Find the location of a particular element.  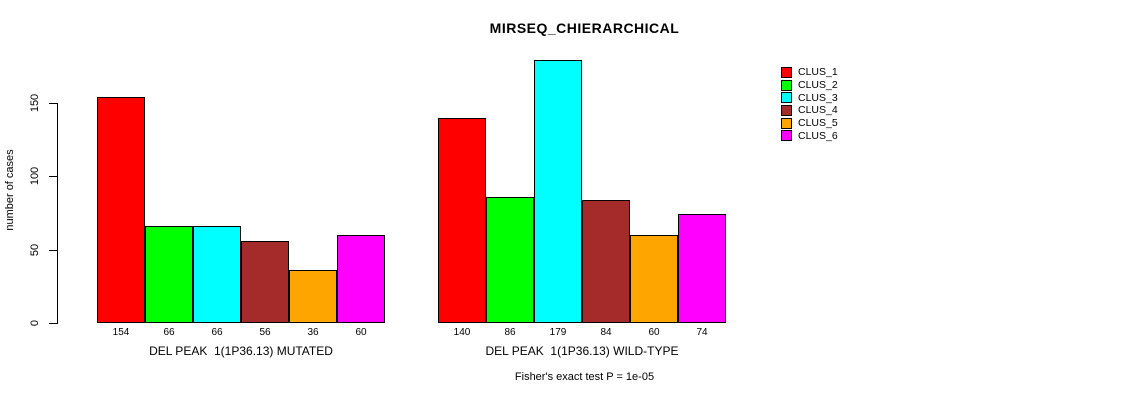

y-axis-line is located at coordinates (57, 213).